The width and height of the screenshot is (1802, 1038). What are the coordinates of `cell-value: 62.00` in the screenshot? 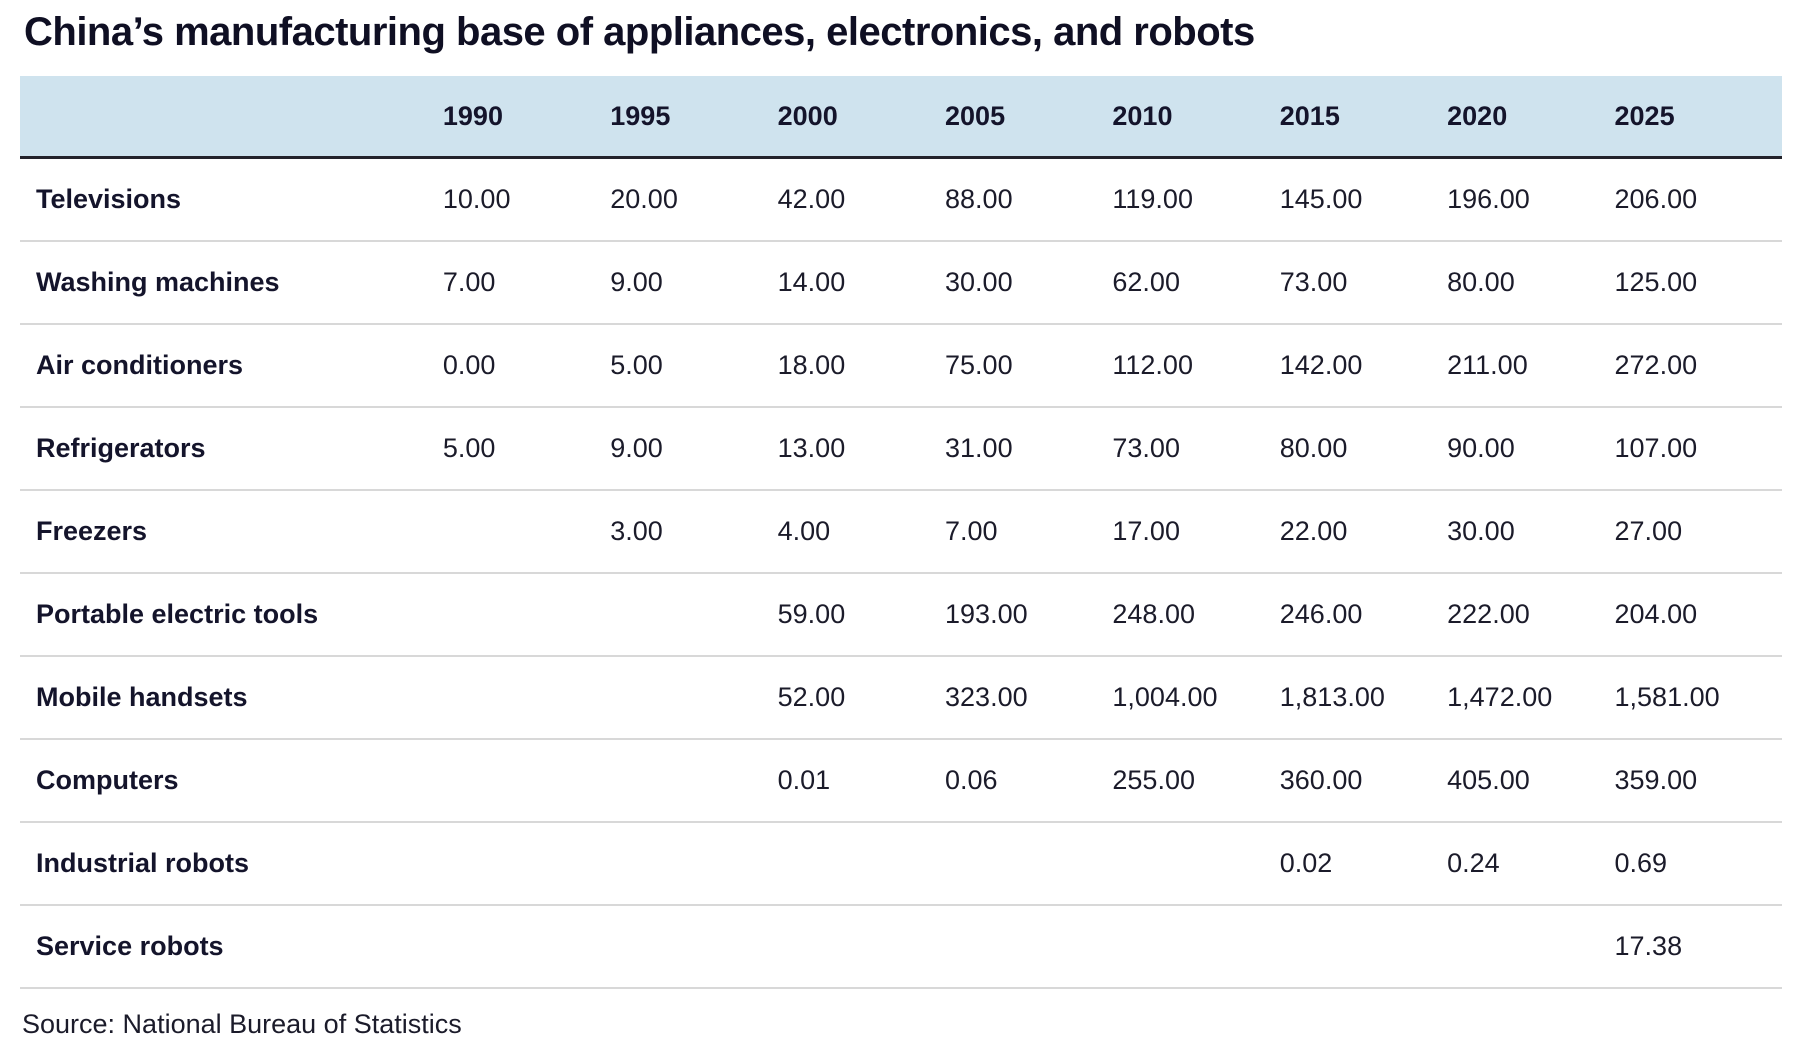 It's located at (1196, 283).